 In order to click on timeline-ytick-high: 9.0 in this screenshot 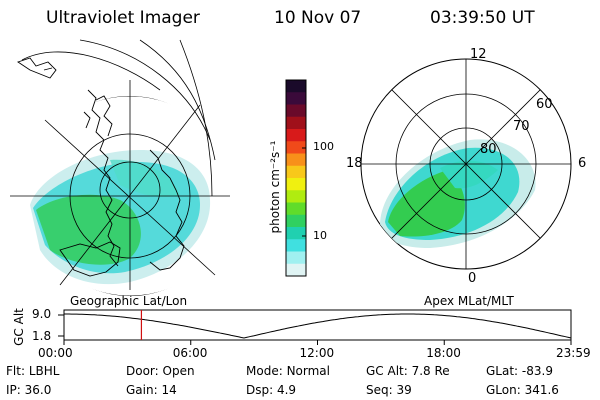, I will do `click(42, 314)`.